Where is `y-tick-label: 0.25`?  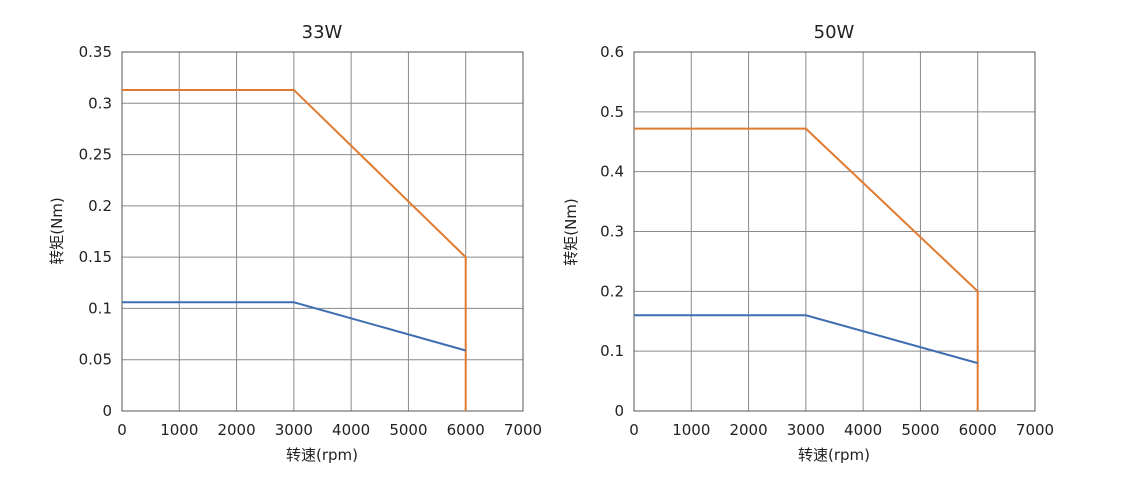 y-tick-label: 0.25 is located at coordinates (95, 155).